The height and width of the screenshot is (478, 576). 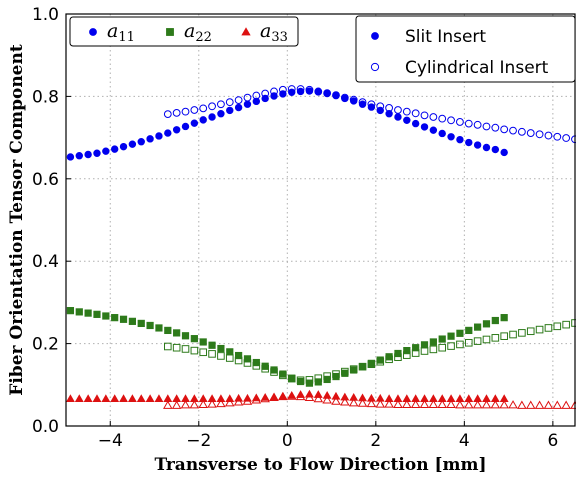 What do you see at coordinates (477, 68) in the screenshot?
I see `legend-insert-label-2: Cylindrical Insert` at bounding box center [477, 68].